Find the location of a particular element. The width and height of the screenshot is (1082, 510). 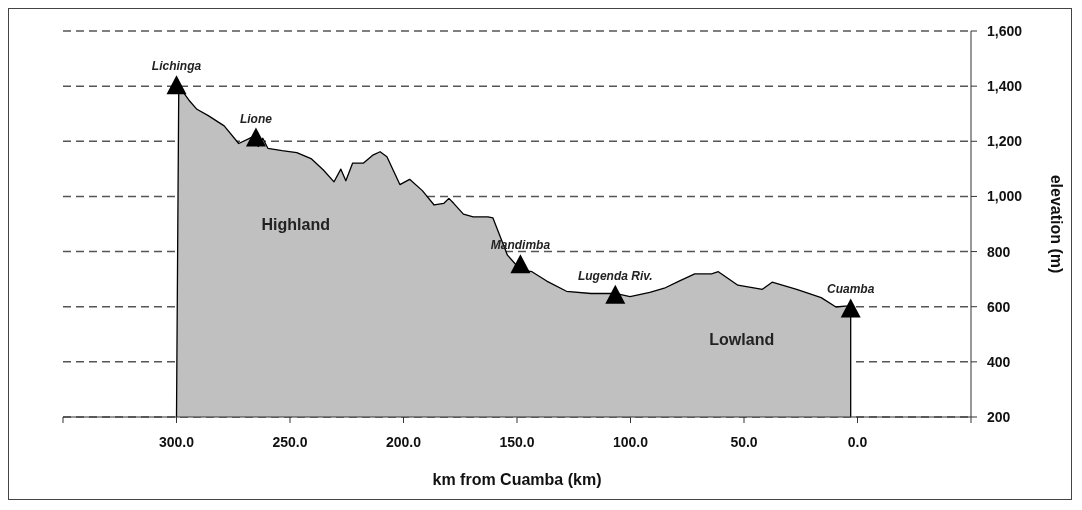

x-tick-label: 100.0 is located at coordinates (630, 441).